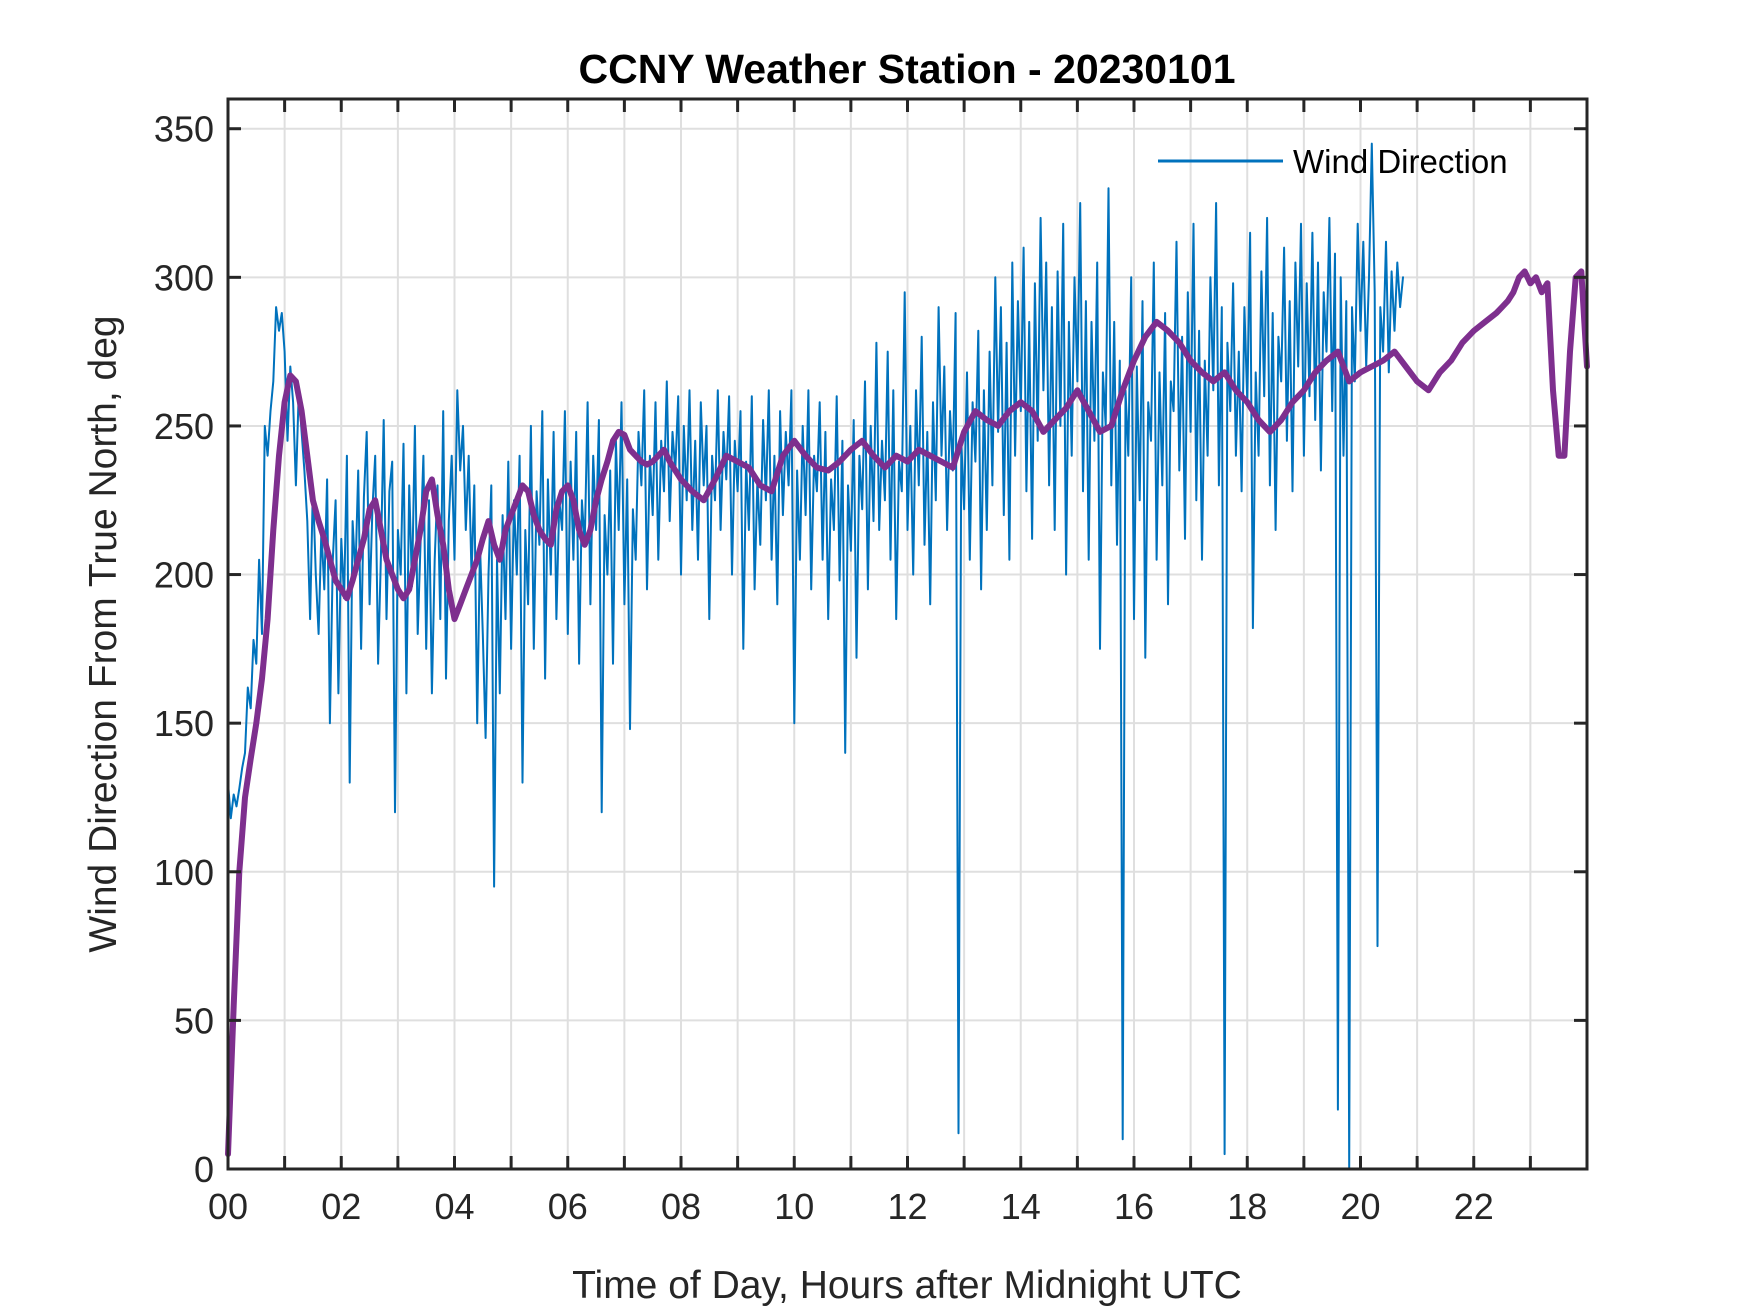 The image size is (1750, 1313). What do you see at coordinates (341, 1206) in the screenshot?
I see `x-tick-label: 02` at bounding box center [341, 1206].